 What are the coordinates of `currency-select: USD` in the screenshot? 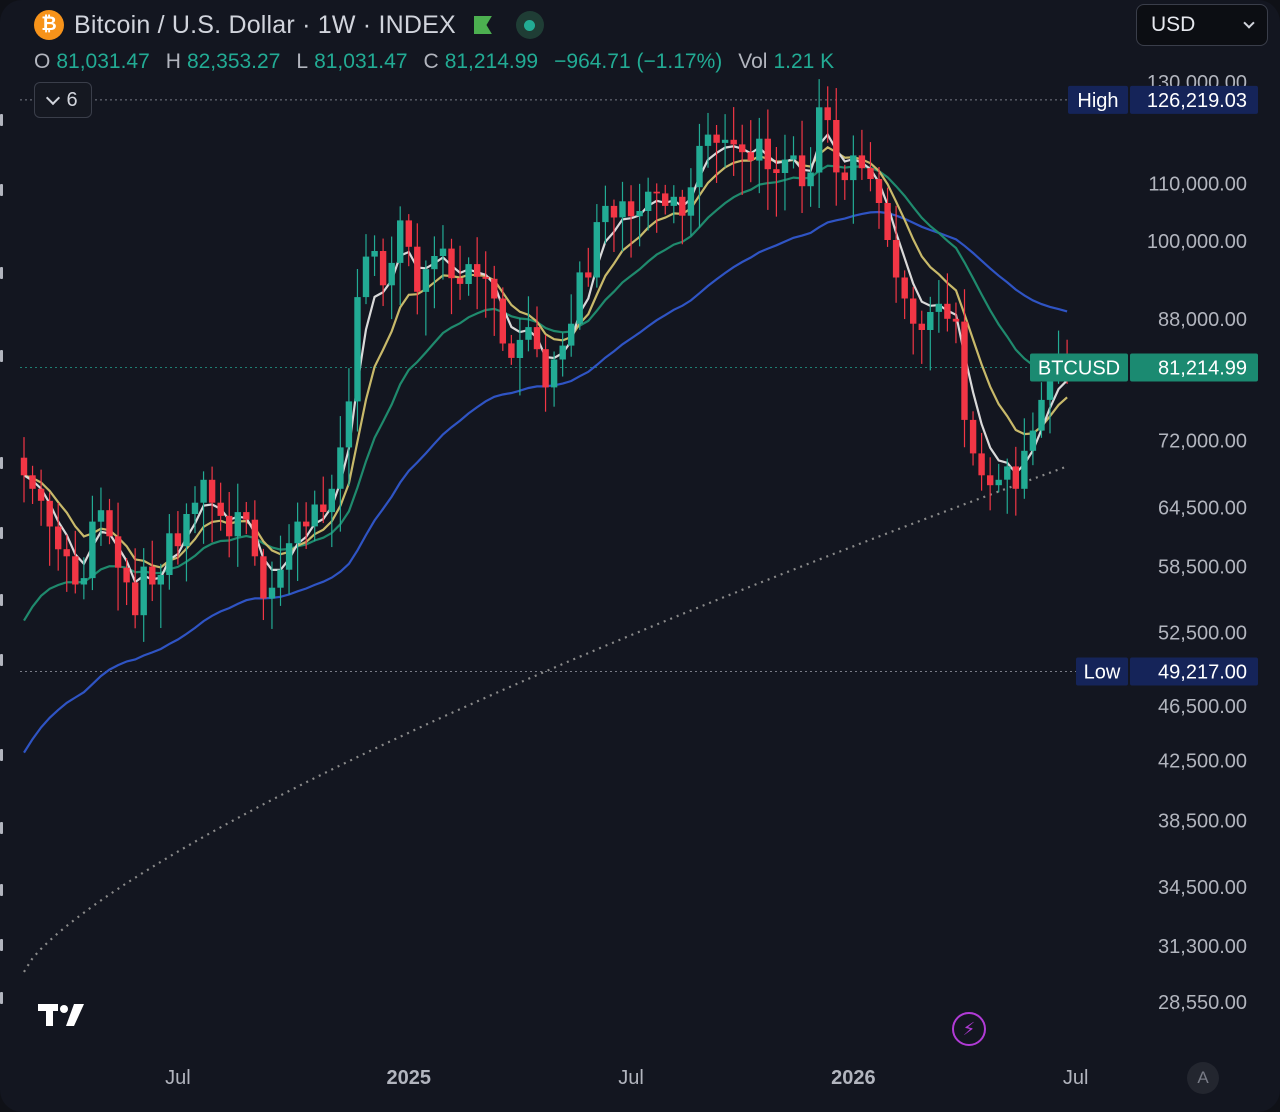 It's located at (1202, 25).